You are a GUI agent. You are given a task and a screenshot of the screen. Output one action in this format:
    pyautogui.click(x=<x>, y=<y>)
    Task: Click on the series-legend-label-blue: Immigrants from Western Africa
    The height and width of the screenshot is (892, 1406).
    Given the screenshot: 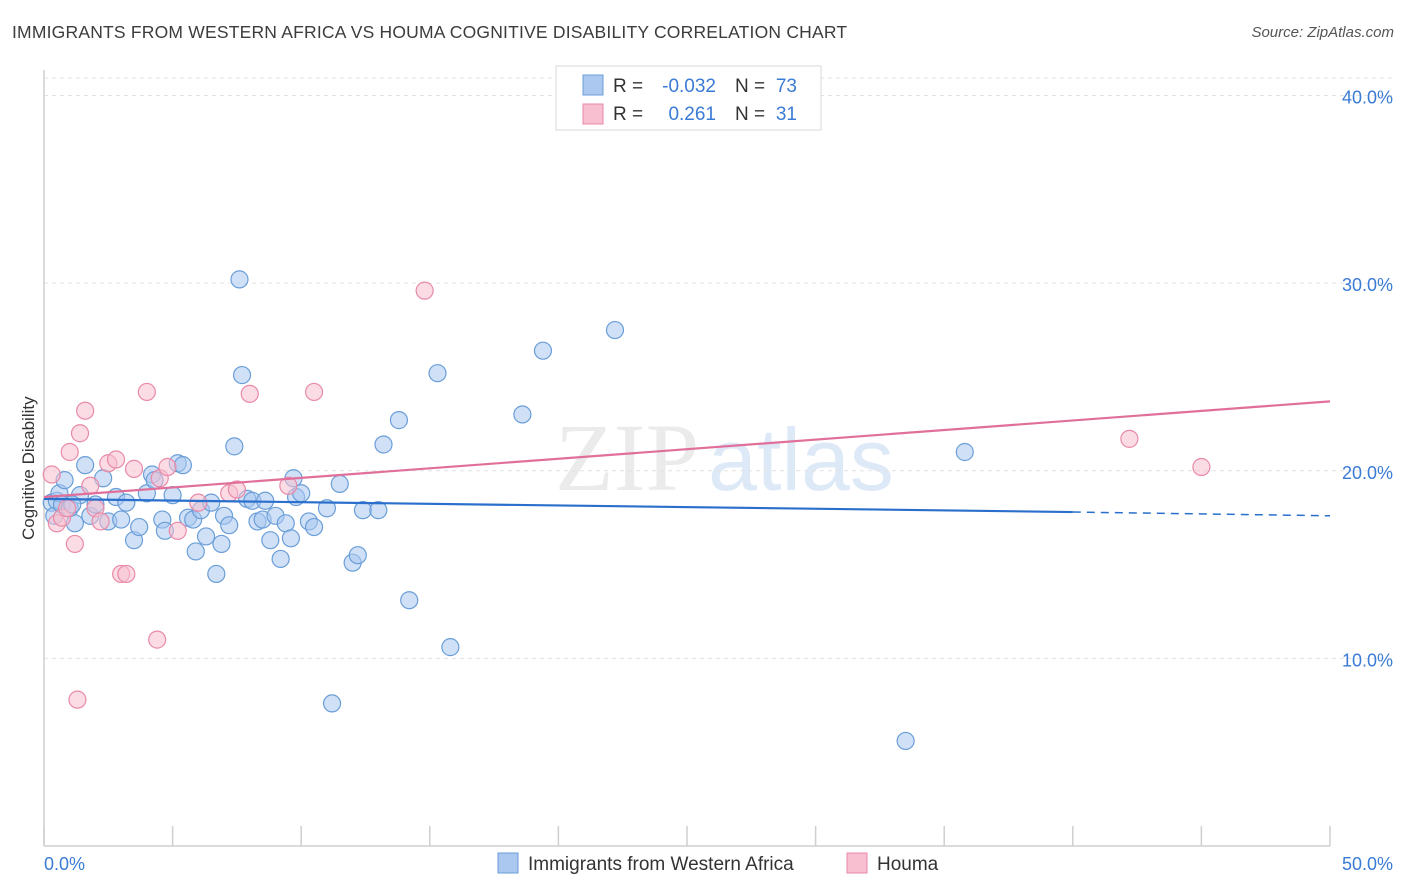 What is the action you would take?
    pyautogui.click(x=661, y=864)
    